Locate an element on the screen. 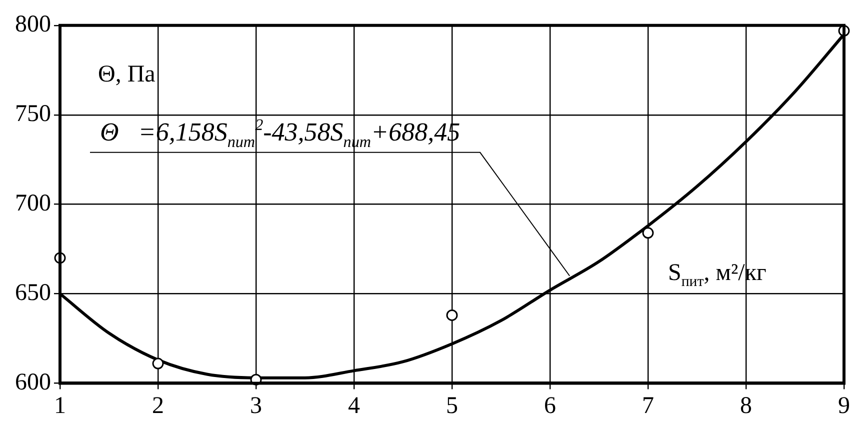  y-axis-title: Θ, Па is located at coordinates (127, 74).